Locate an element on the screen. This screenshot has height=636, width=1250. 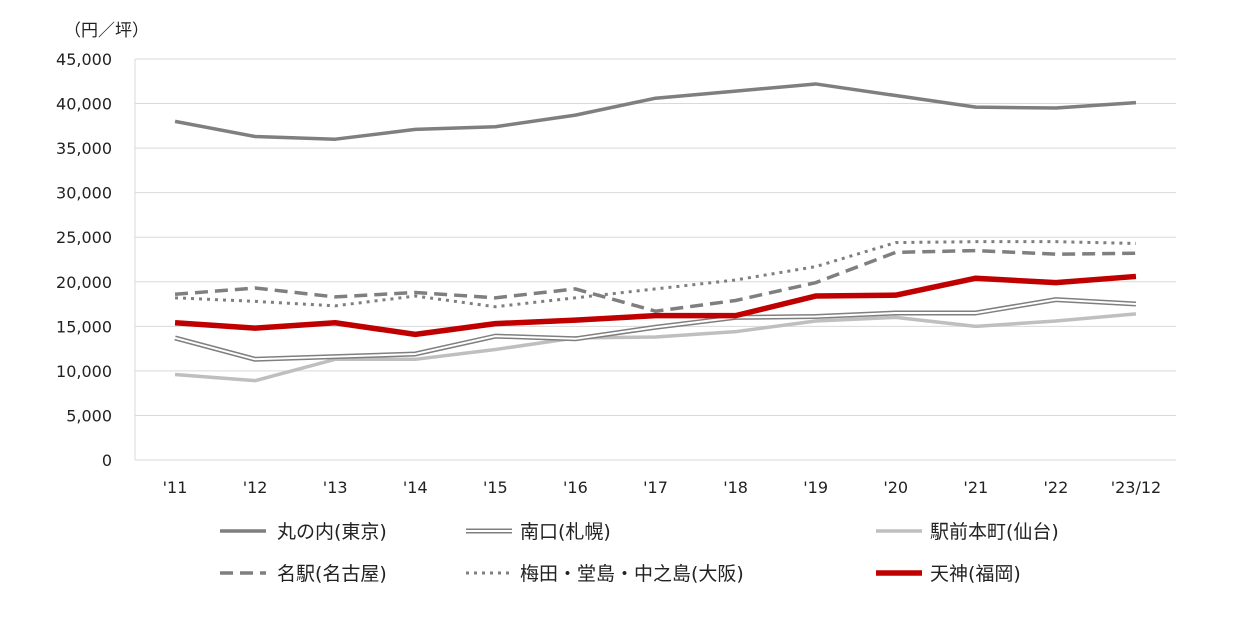
y-tick-label: 10,000 is located at coordinates (84, 371).